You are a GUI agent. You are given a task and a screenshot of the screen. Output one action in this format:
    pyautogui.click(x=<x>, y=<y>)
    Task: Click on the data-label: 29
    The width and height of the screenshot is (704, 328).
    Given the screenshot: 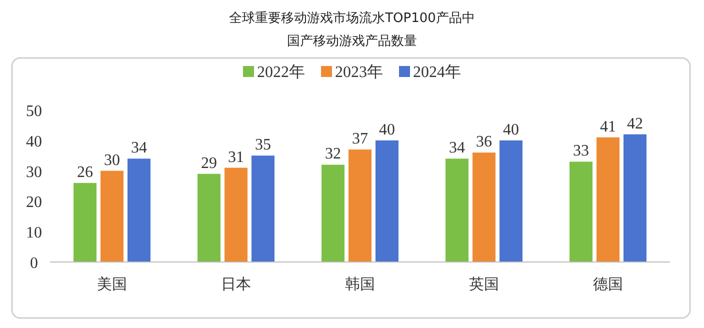 What is the action you would take?
    pyautogui.click(x=209, y=163)
    